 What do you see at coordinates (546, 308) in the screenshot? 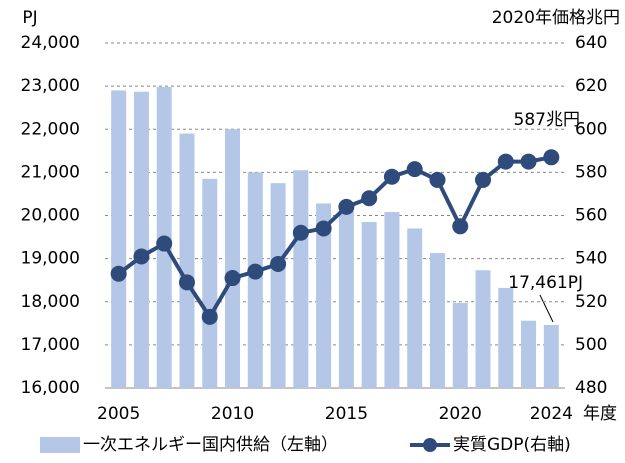
I see `annotation-leader` at bounding box center [546, 308].